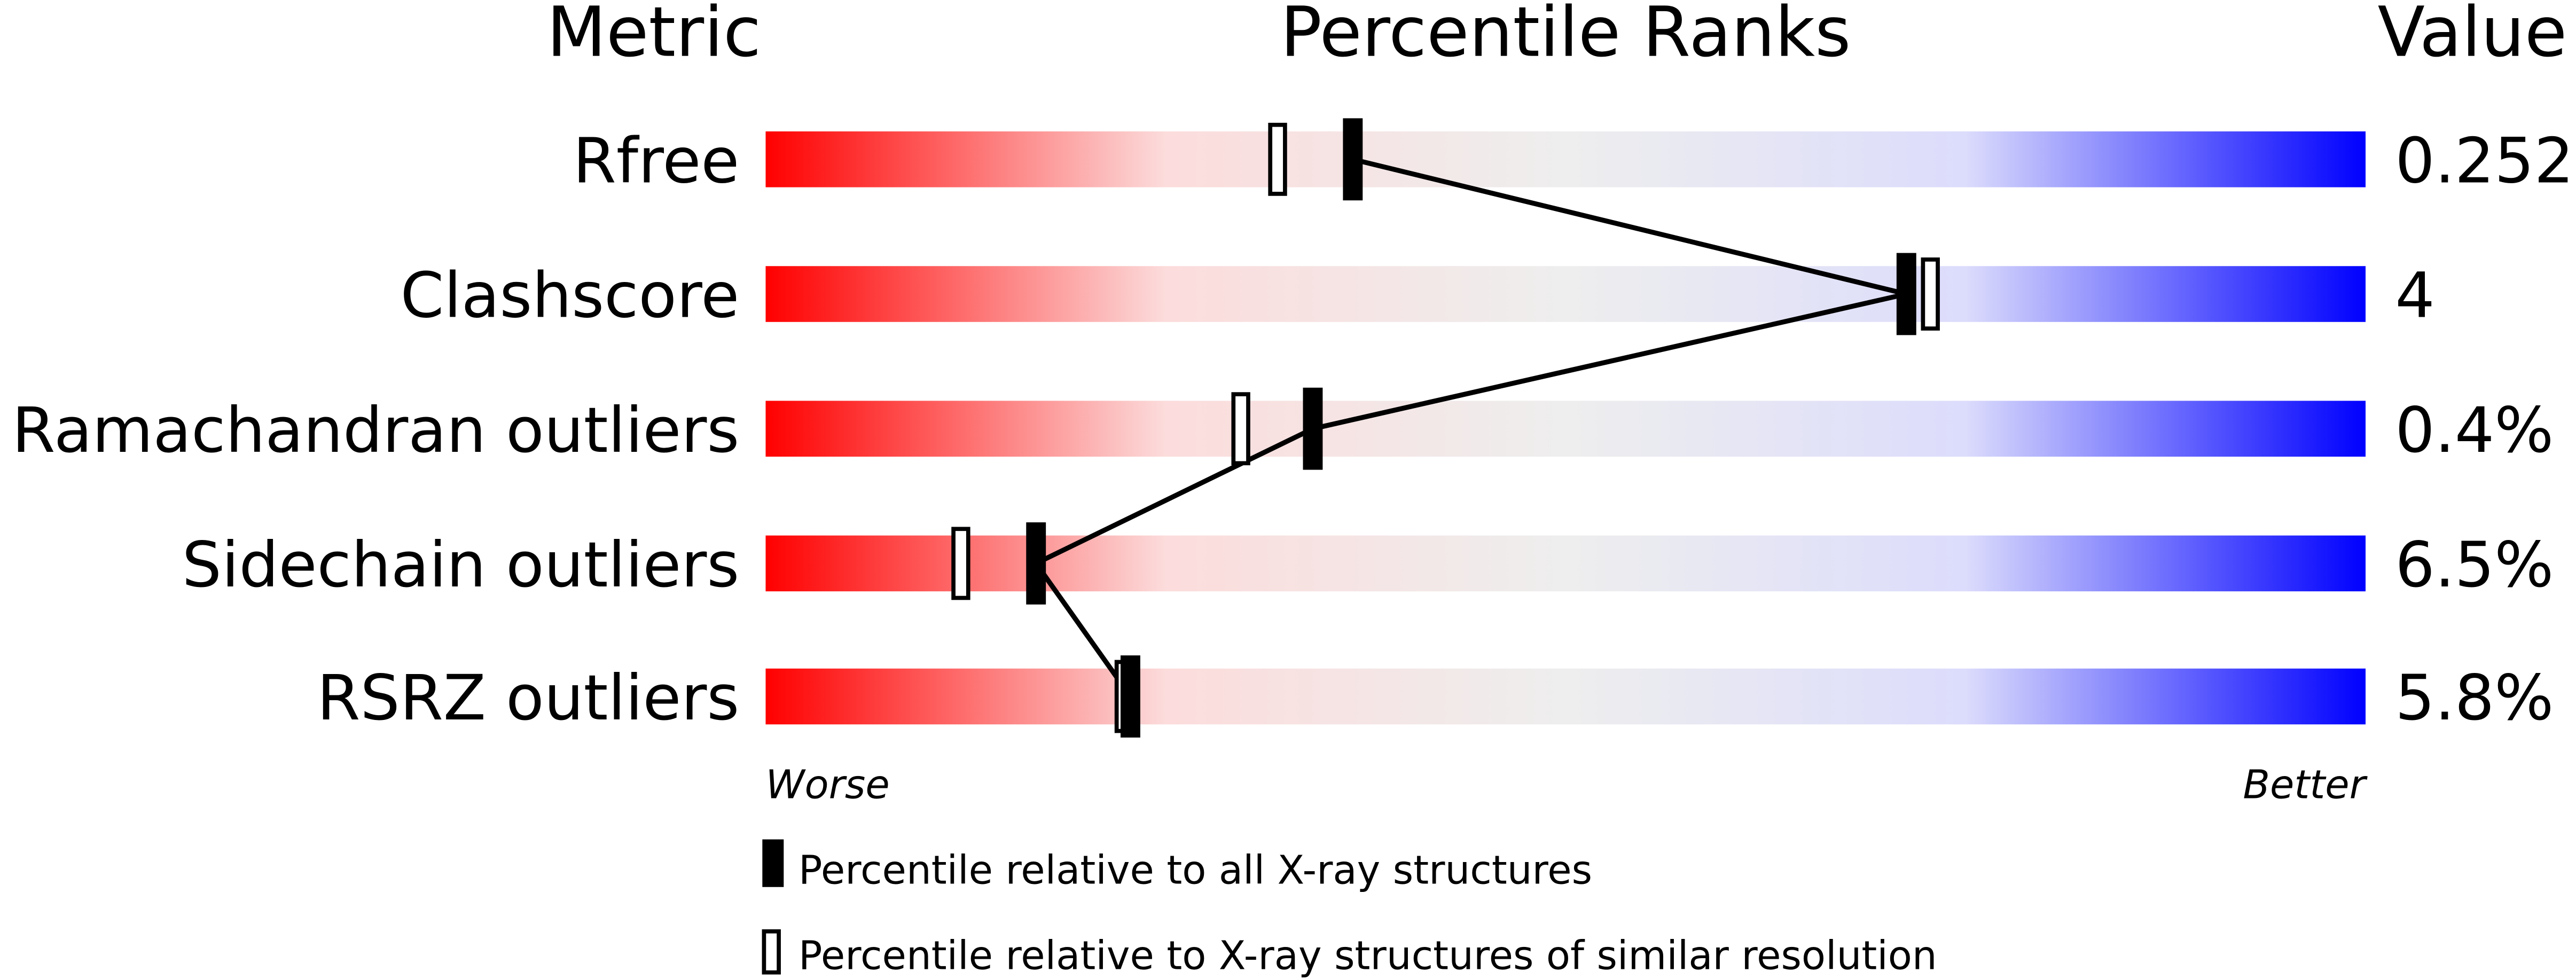 The image size is (2576, 979). What do you see at coordinates (654, 36) in the screenshot?
I see `header-metric: Metric` at bounding box center [654, 36].